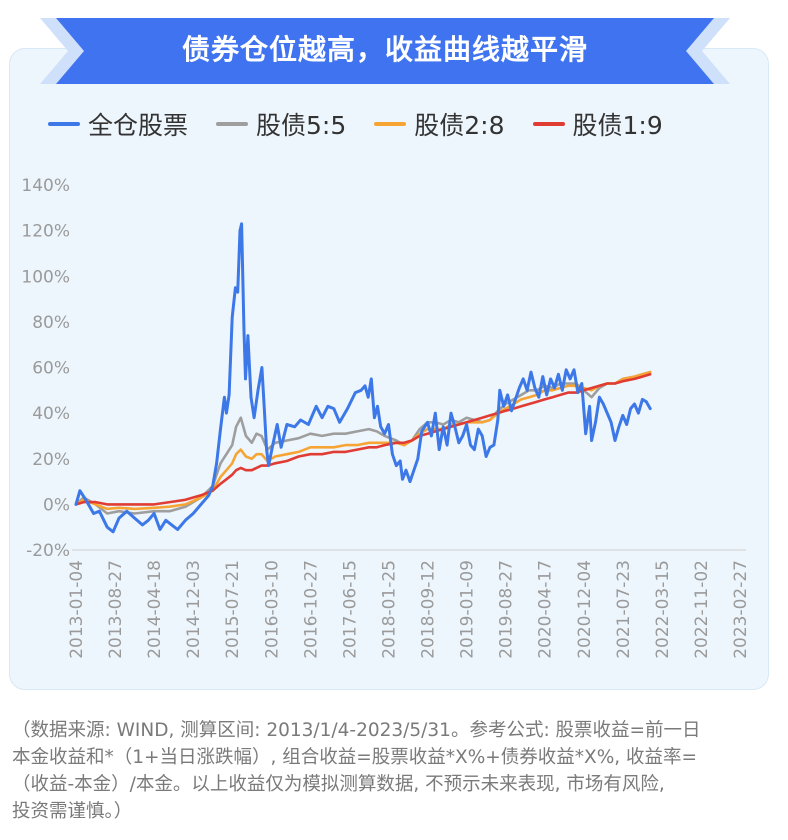 The height and width of the screenshot is (840, 788). Describe the element at coordinates (311, 609) in the screenshot. I see `x-tick-label: 2016-10-27` at that location.